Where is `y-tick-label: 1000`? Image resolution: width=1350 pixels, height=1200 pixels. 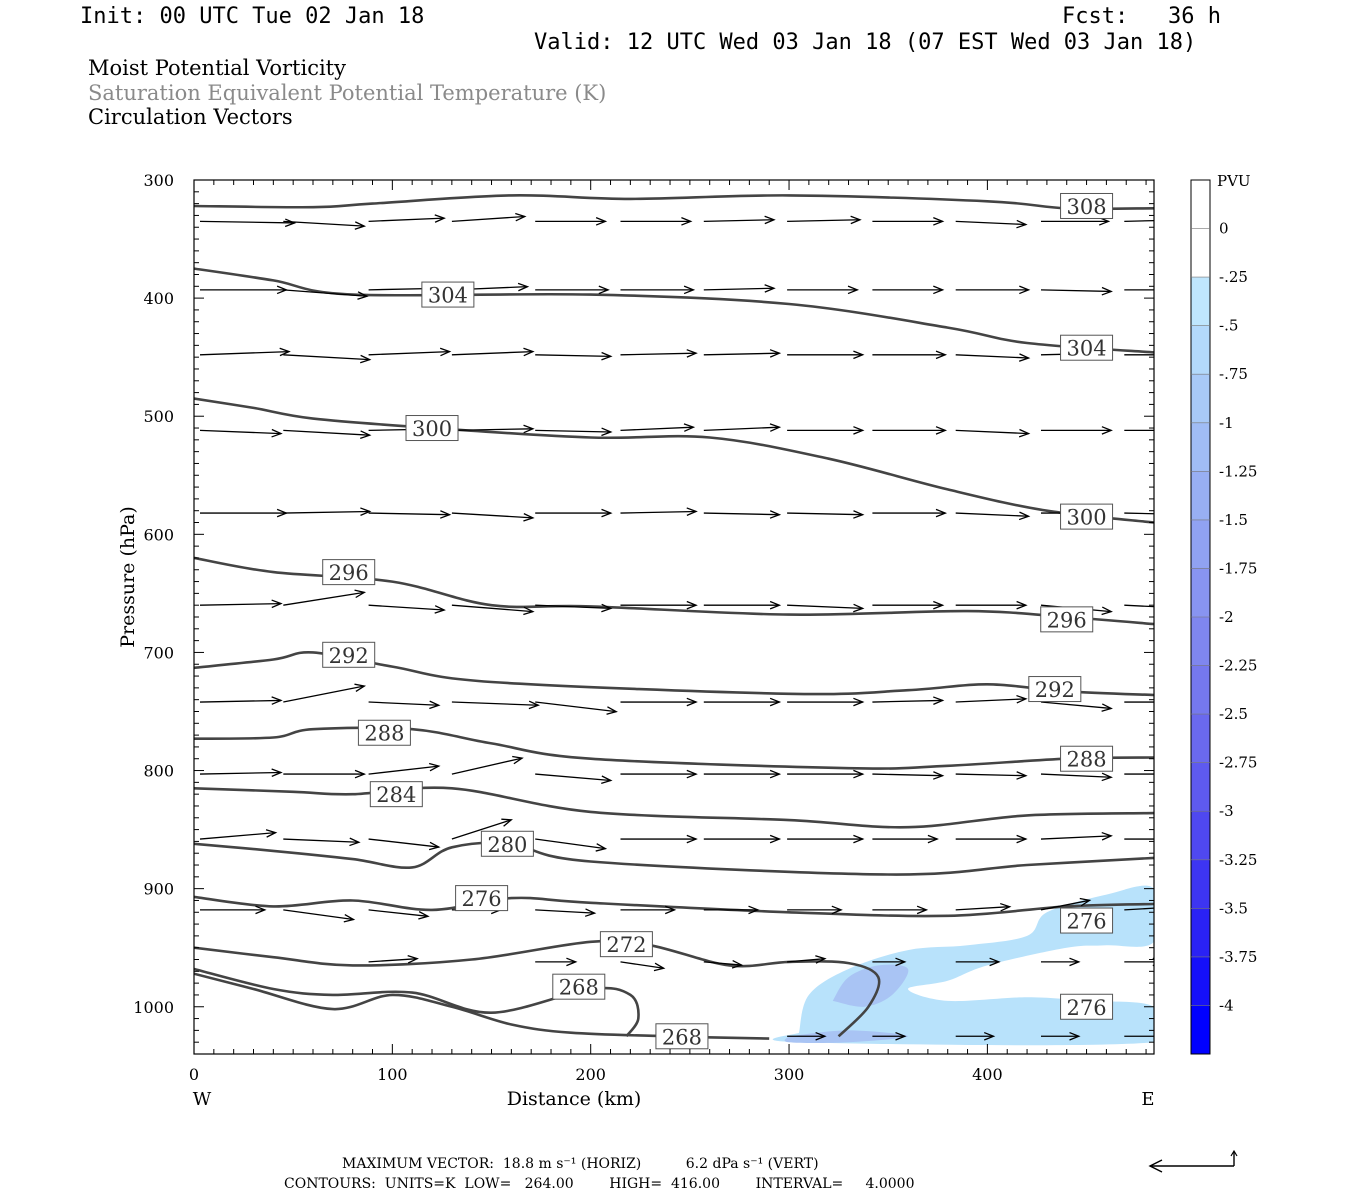
y-tick-label: 1000 is located at coordinates (153, 1007).